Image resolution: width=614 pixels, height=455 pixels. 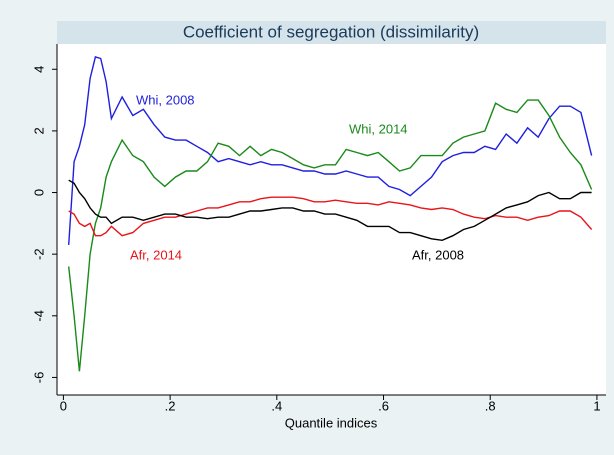 What do you see at coordinates (38, 378) in the screenshot?
I see `y-tick-label: -6` at bounding box center [38, 378].